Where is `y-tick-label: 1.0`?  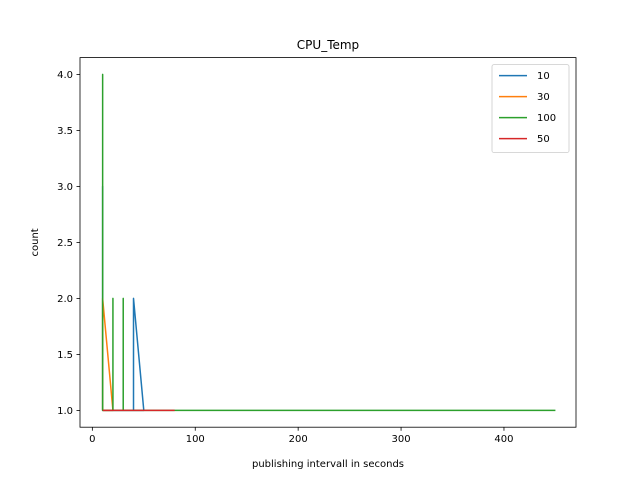
y-tick-label: 1.0 is located at coordinates (65, 411).